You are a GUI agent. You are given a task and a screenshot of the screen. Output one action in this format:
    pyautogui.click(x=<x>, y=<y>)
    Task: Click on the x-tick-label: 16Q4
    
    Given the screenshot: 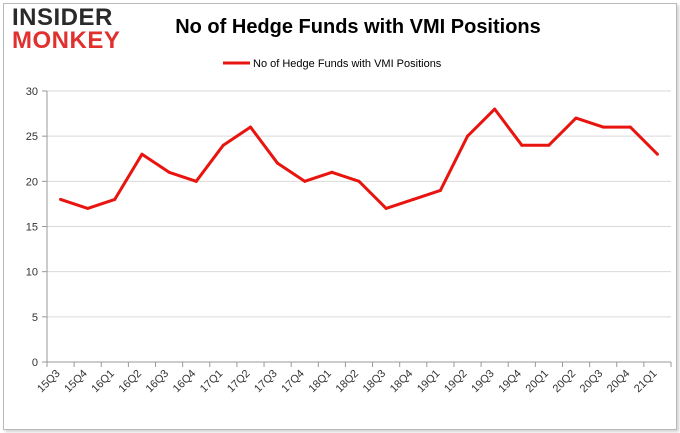 What is the action you would take?
    pyautogui.click(x=185, y=382)
    